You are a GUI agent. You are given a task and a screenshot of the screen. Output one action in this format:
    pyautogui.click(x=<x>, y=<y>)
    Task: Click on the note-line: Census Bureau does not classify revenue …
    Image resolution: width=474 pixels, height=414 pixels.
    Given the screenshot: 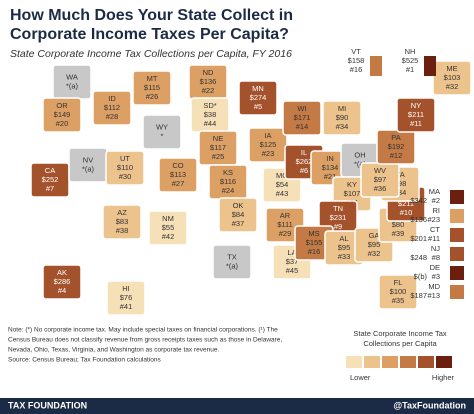 What is the action you would take?
    pyautogui.click(x=145, y=340)
    